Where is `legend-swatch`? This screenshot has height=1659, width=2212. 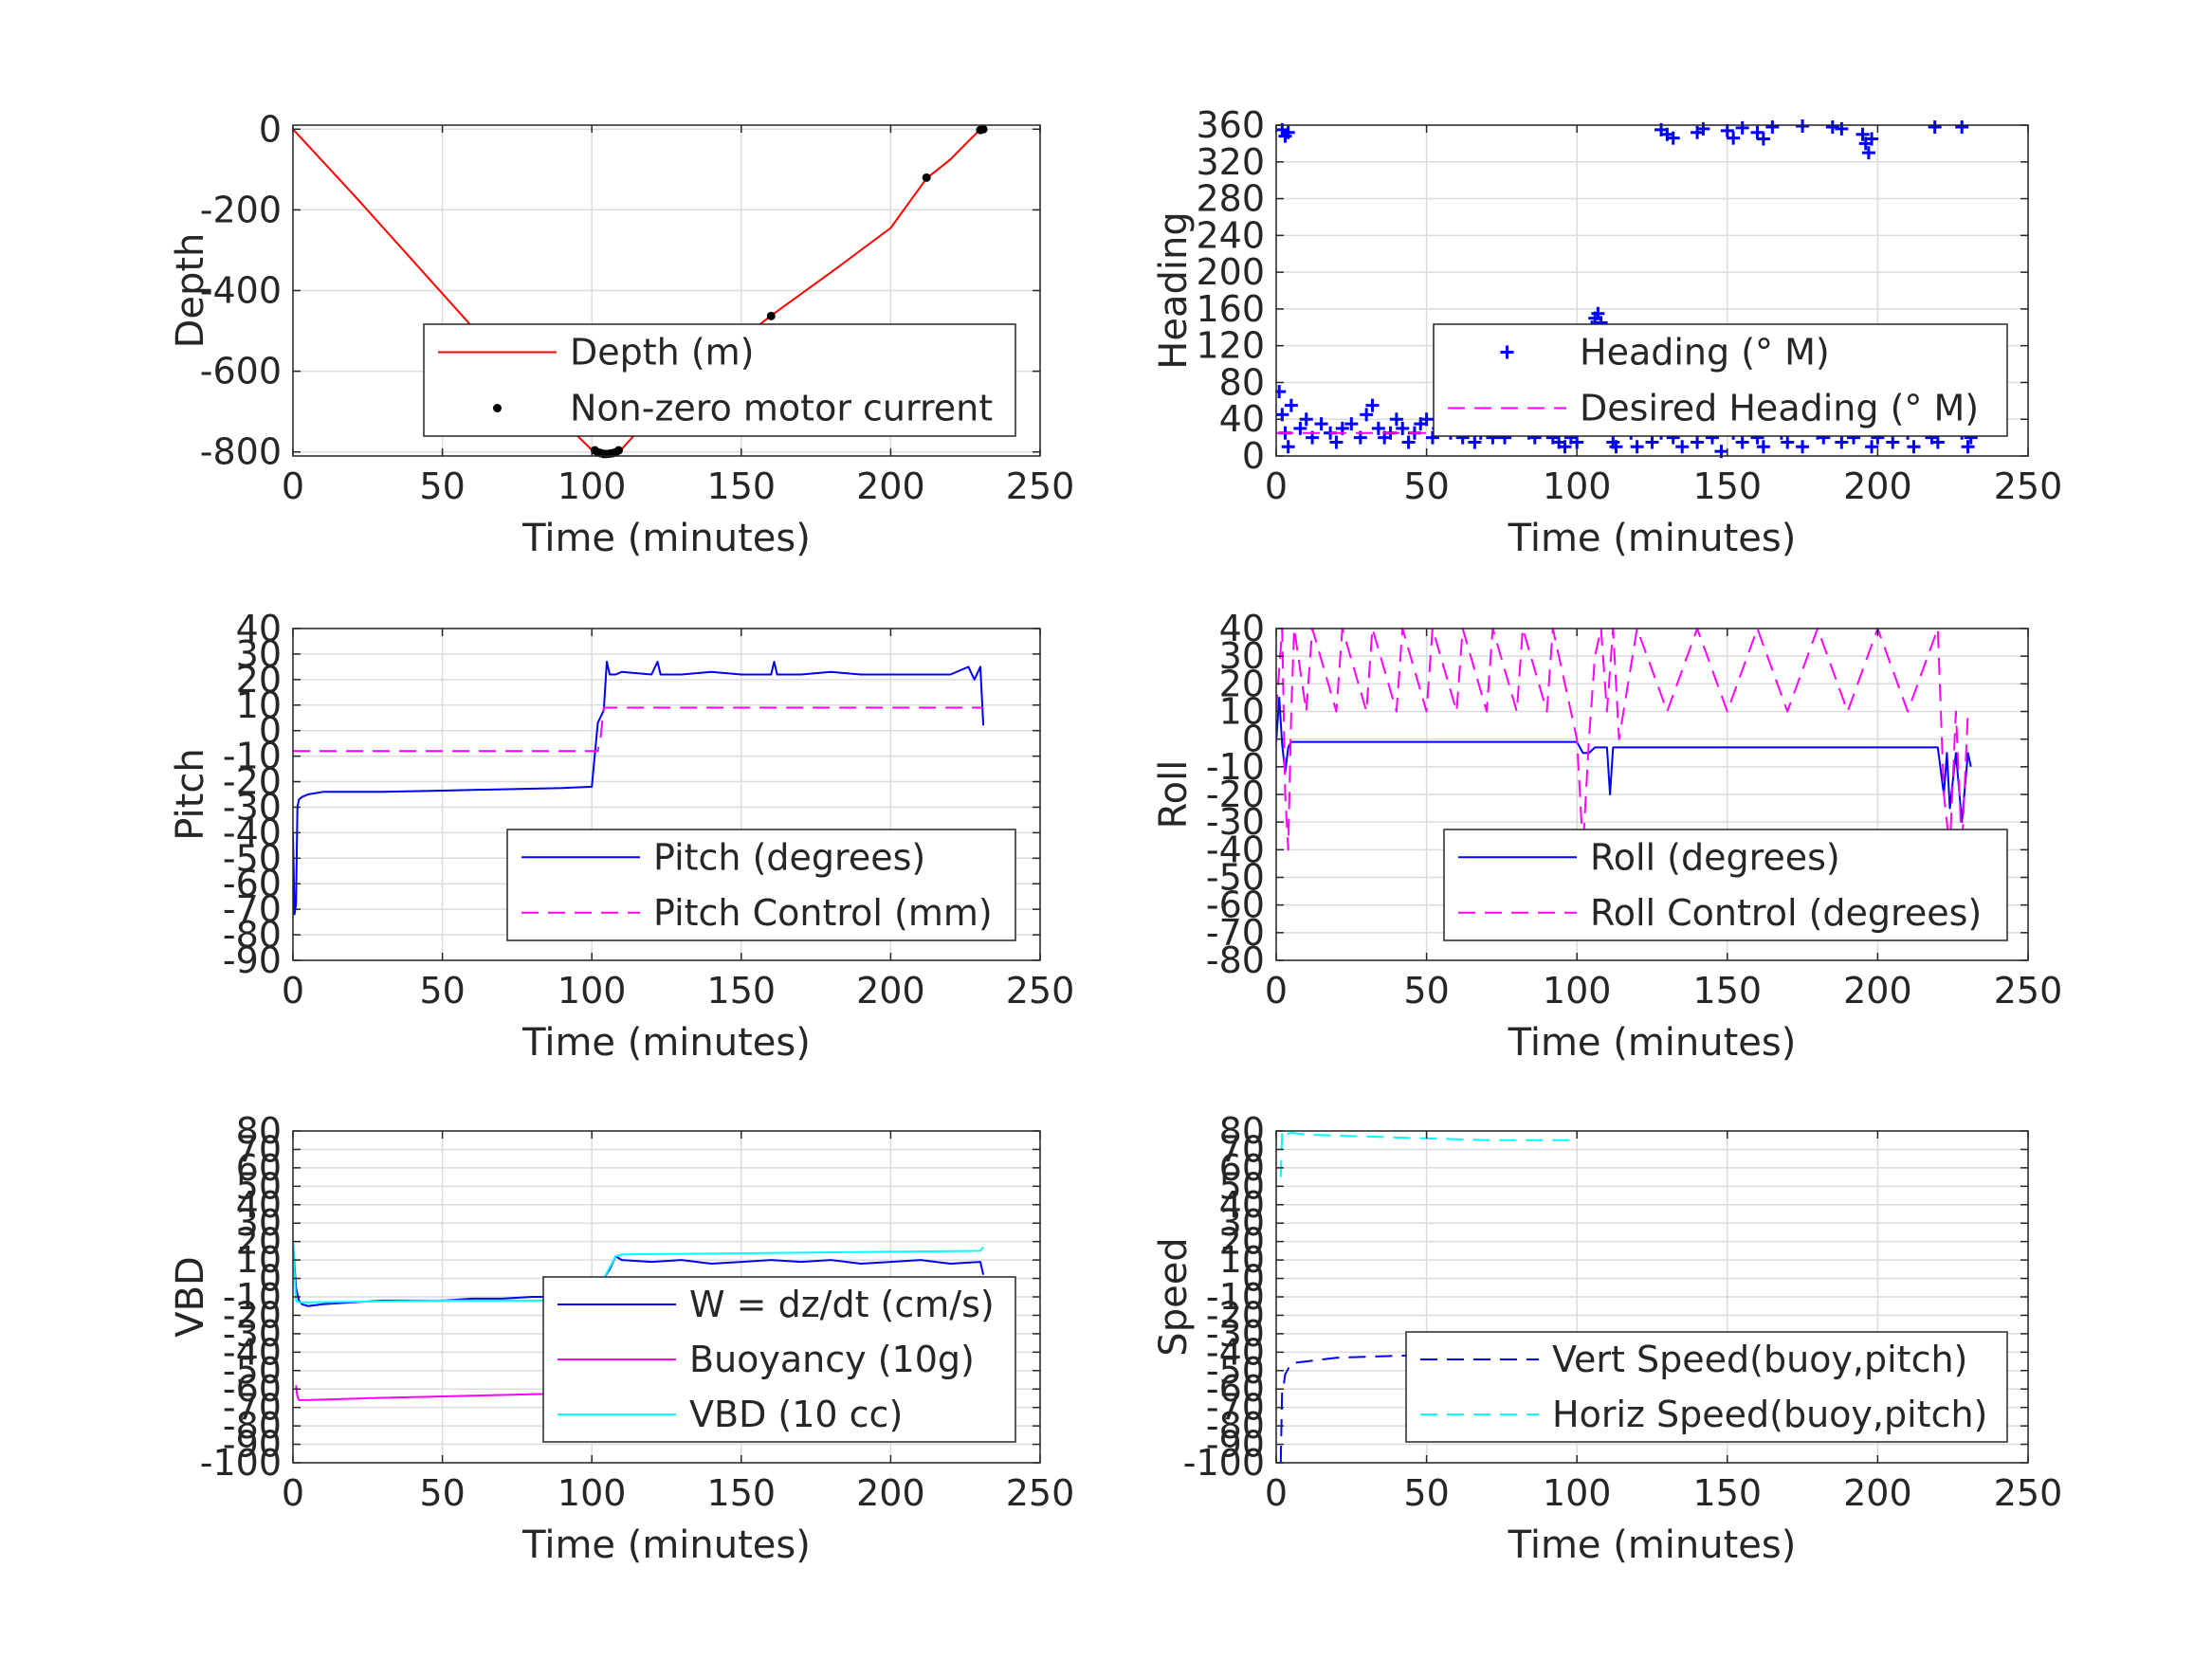 legend-swatch is located at coordinates (497, 408).